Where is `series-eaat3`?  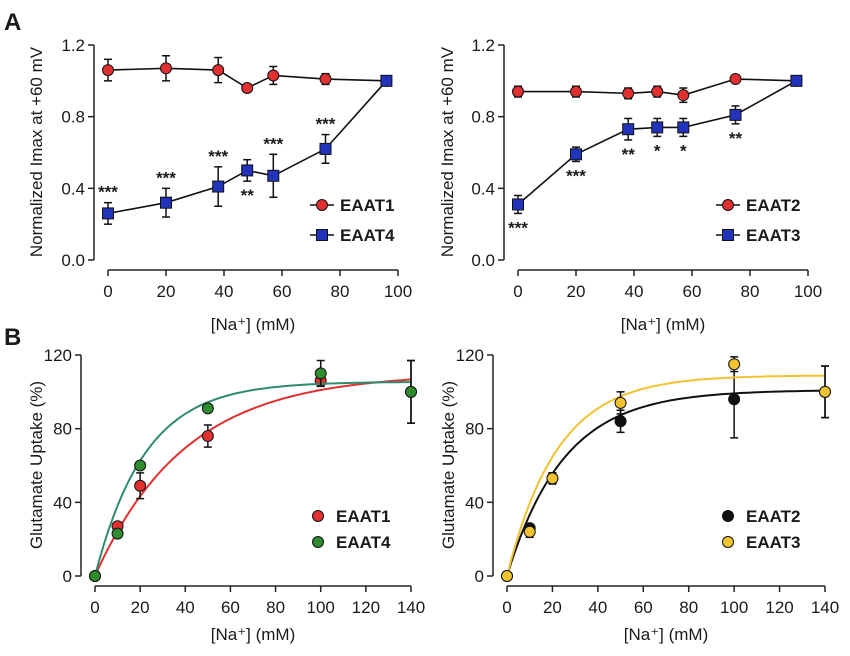
series-eaat3 is located at coordinates (666, 469).